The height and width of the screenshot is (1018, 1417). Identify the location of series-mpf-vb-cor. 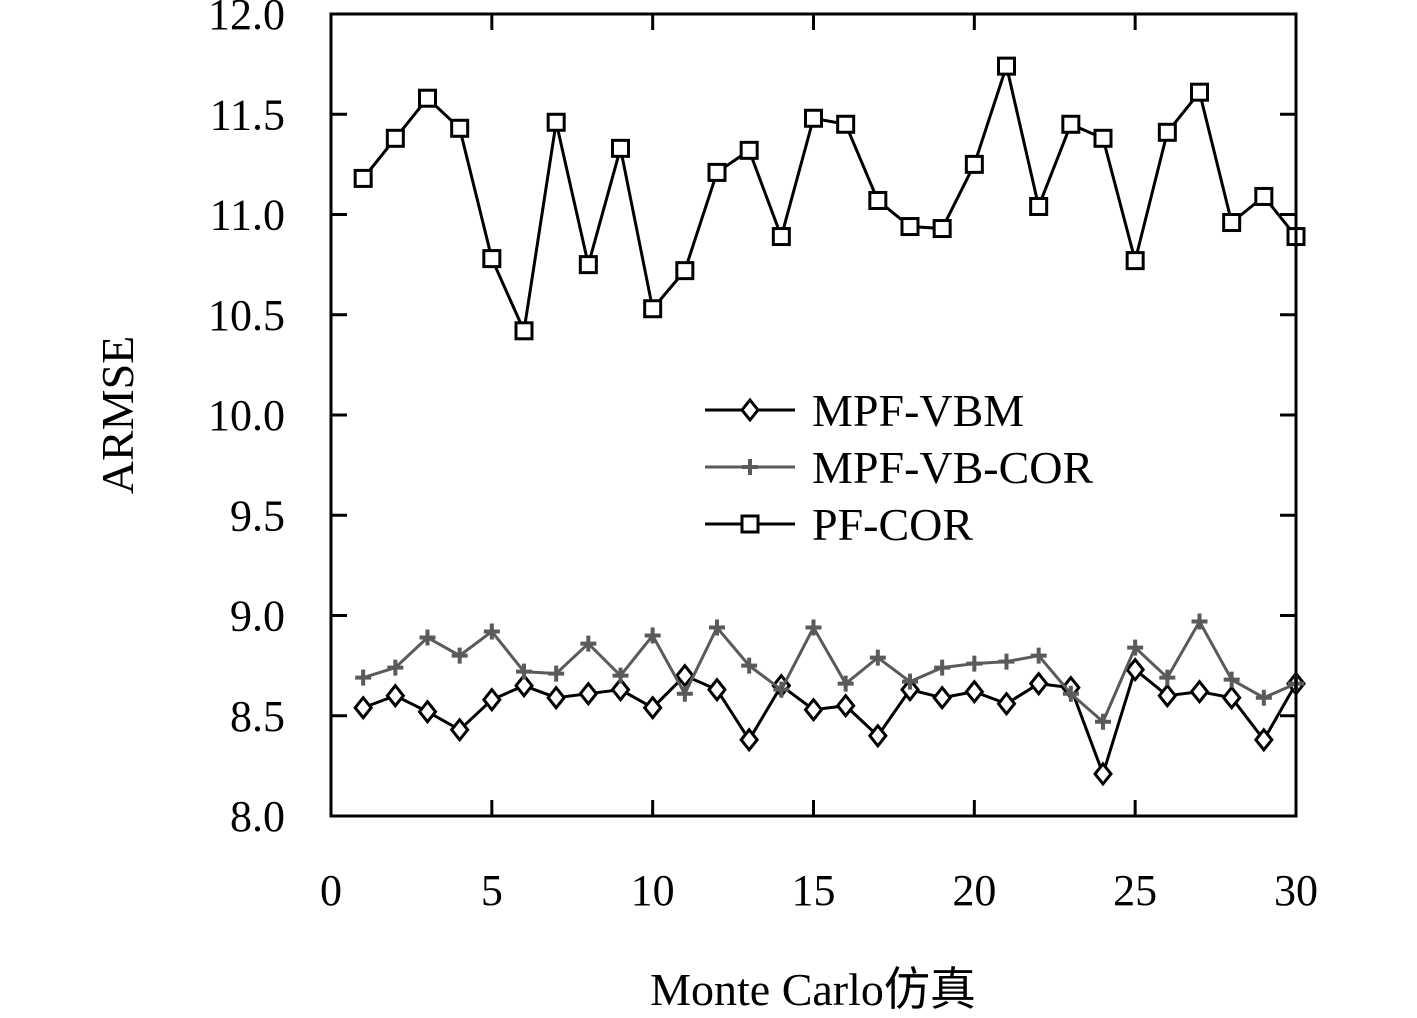
(829, 671).